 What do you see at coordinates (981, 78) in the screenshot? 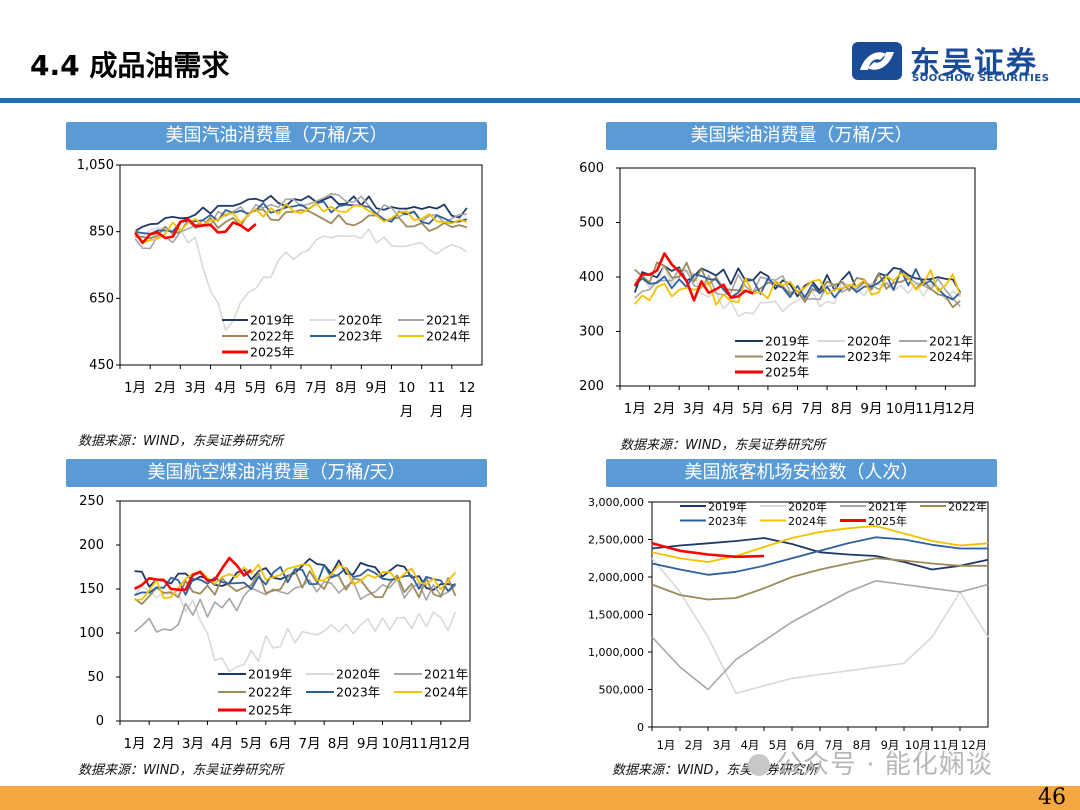
I see `logo-name-en: SOOCHOW SECURITIES` at bounding box center [981, 78].